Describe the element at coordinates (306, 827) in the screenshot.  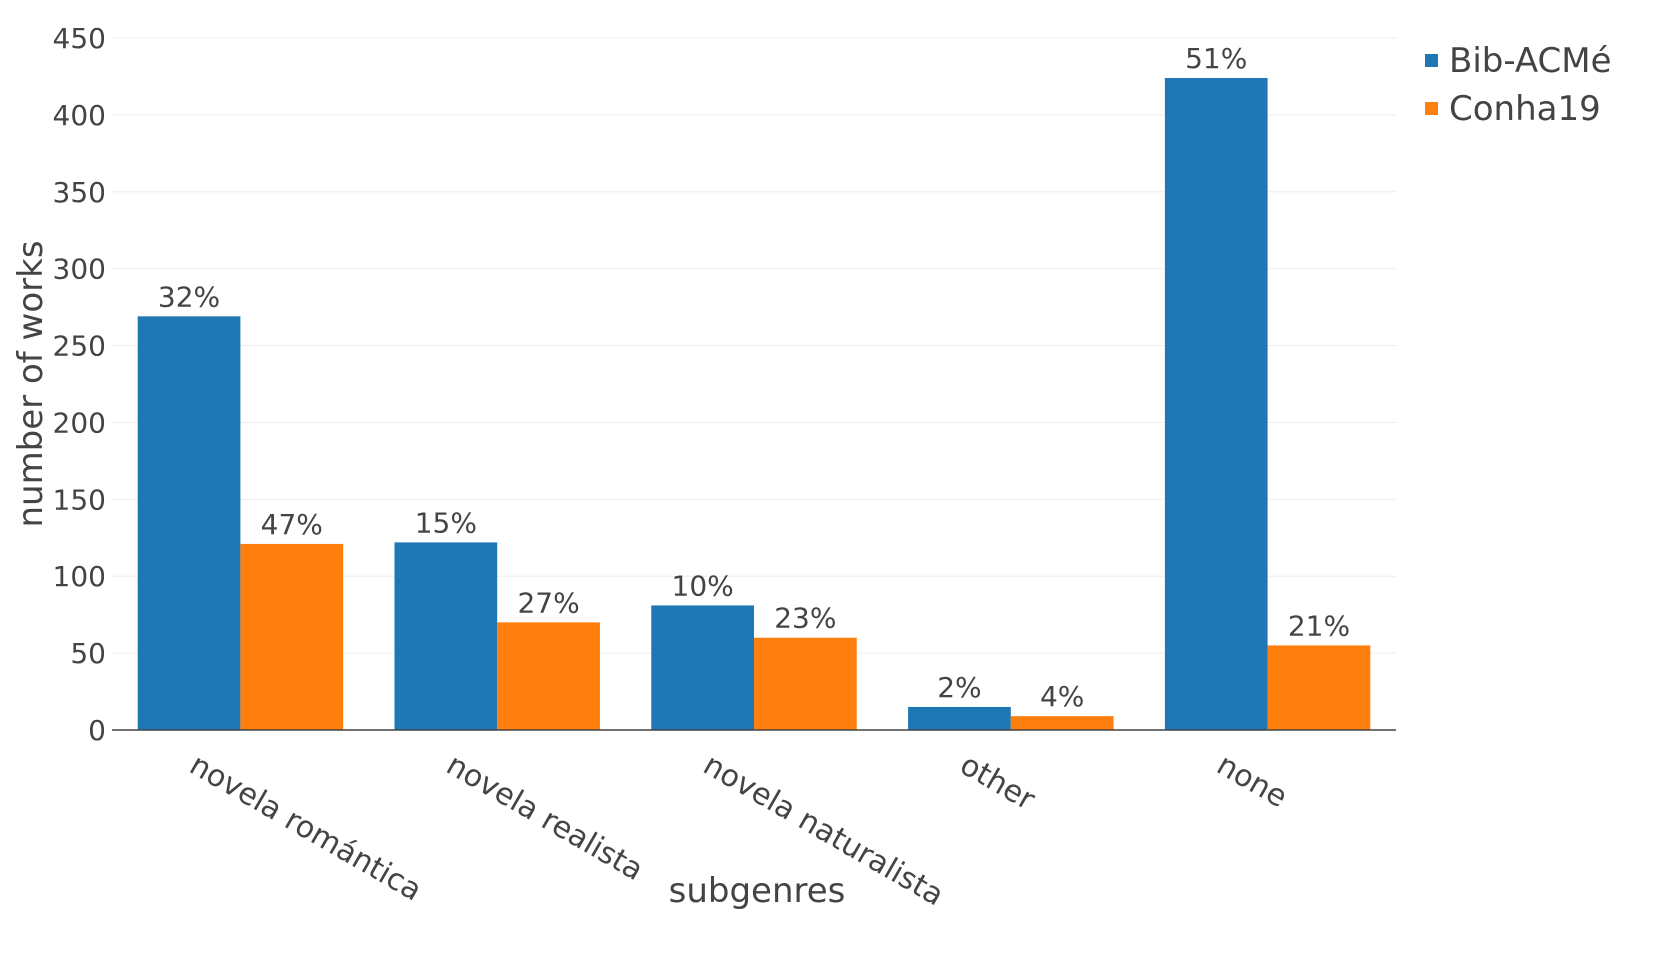
I see `x-tick-label: novela romántica` at that location.